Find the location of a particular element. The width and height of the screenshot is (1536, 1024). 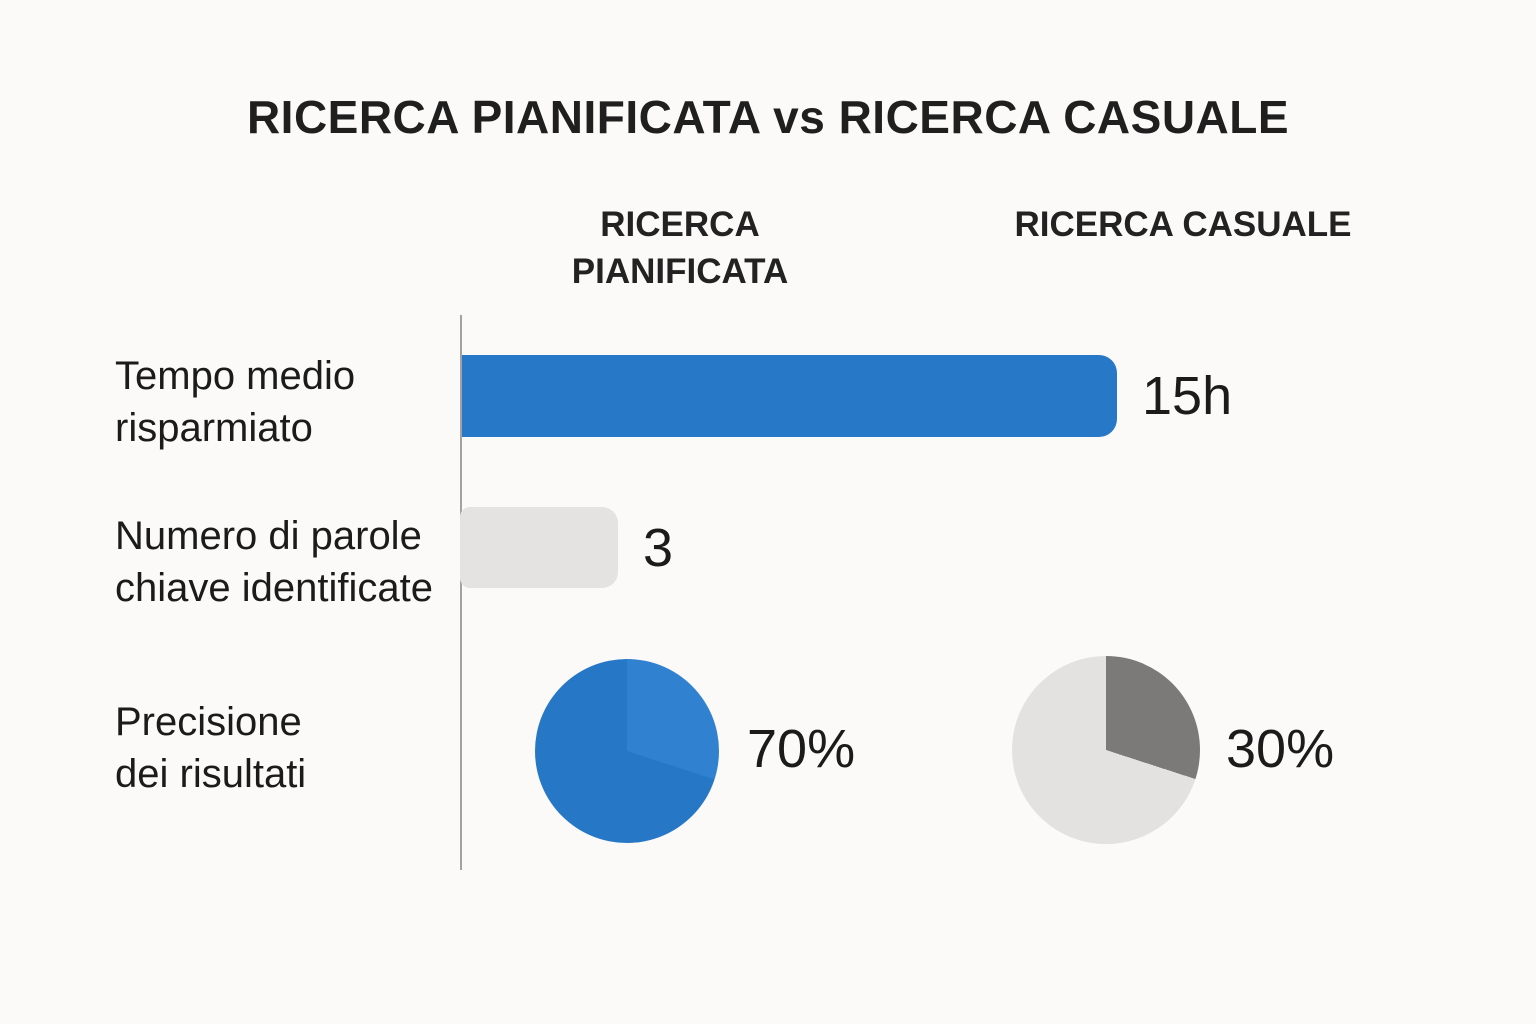

row-label-precisione-risultati: Precisione dei risultati is located at coordinates (211, 748).